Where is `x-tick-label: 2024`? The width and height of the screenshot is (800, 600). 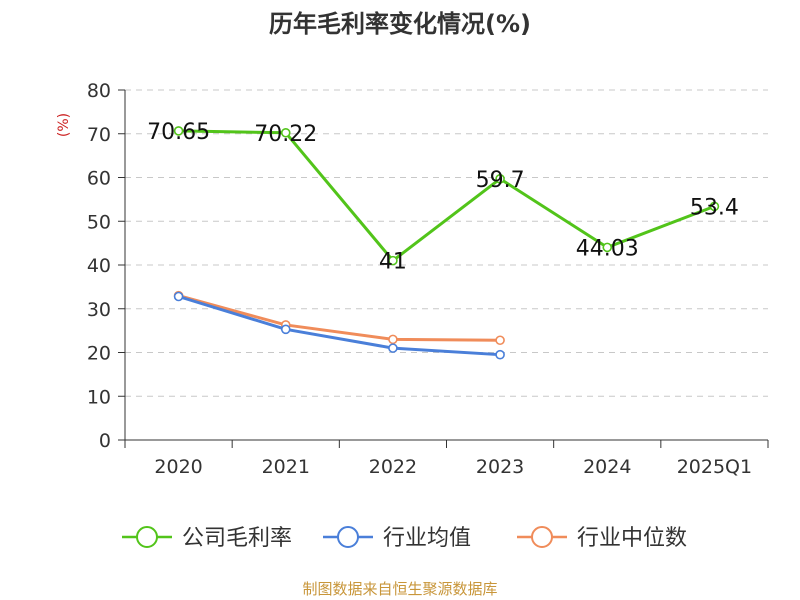 x-tick-label: 2024 is located at coordinates (607, 467).